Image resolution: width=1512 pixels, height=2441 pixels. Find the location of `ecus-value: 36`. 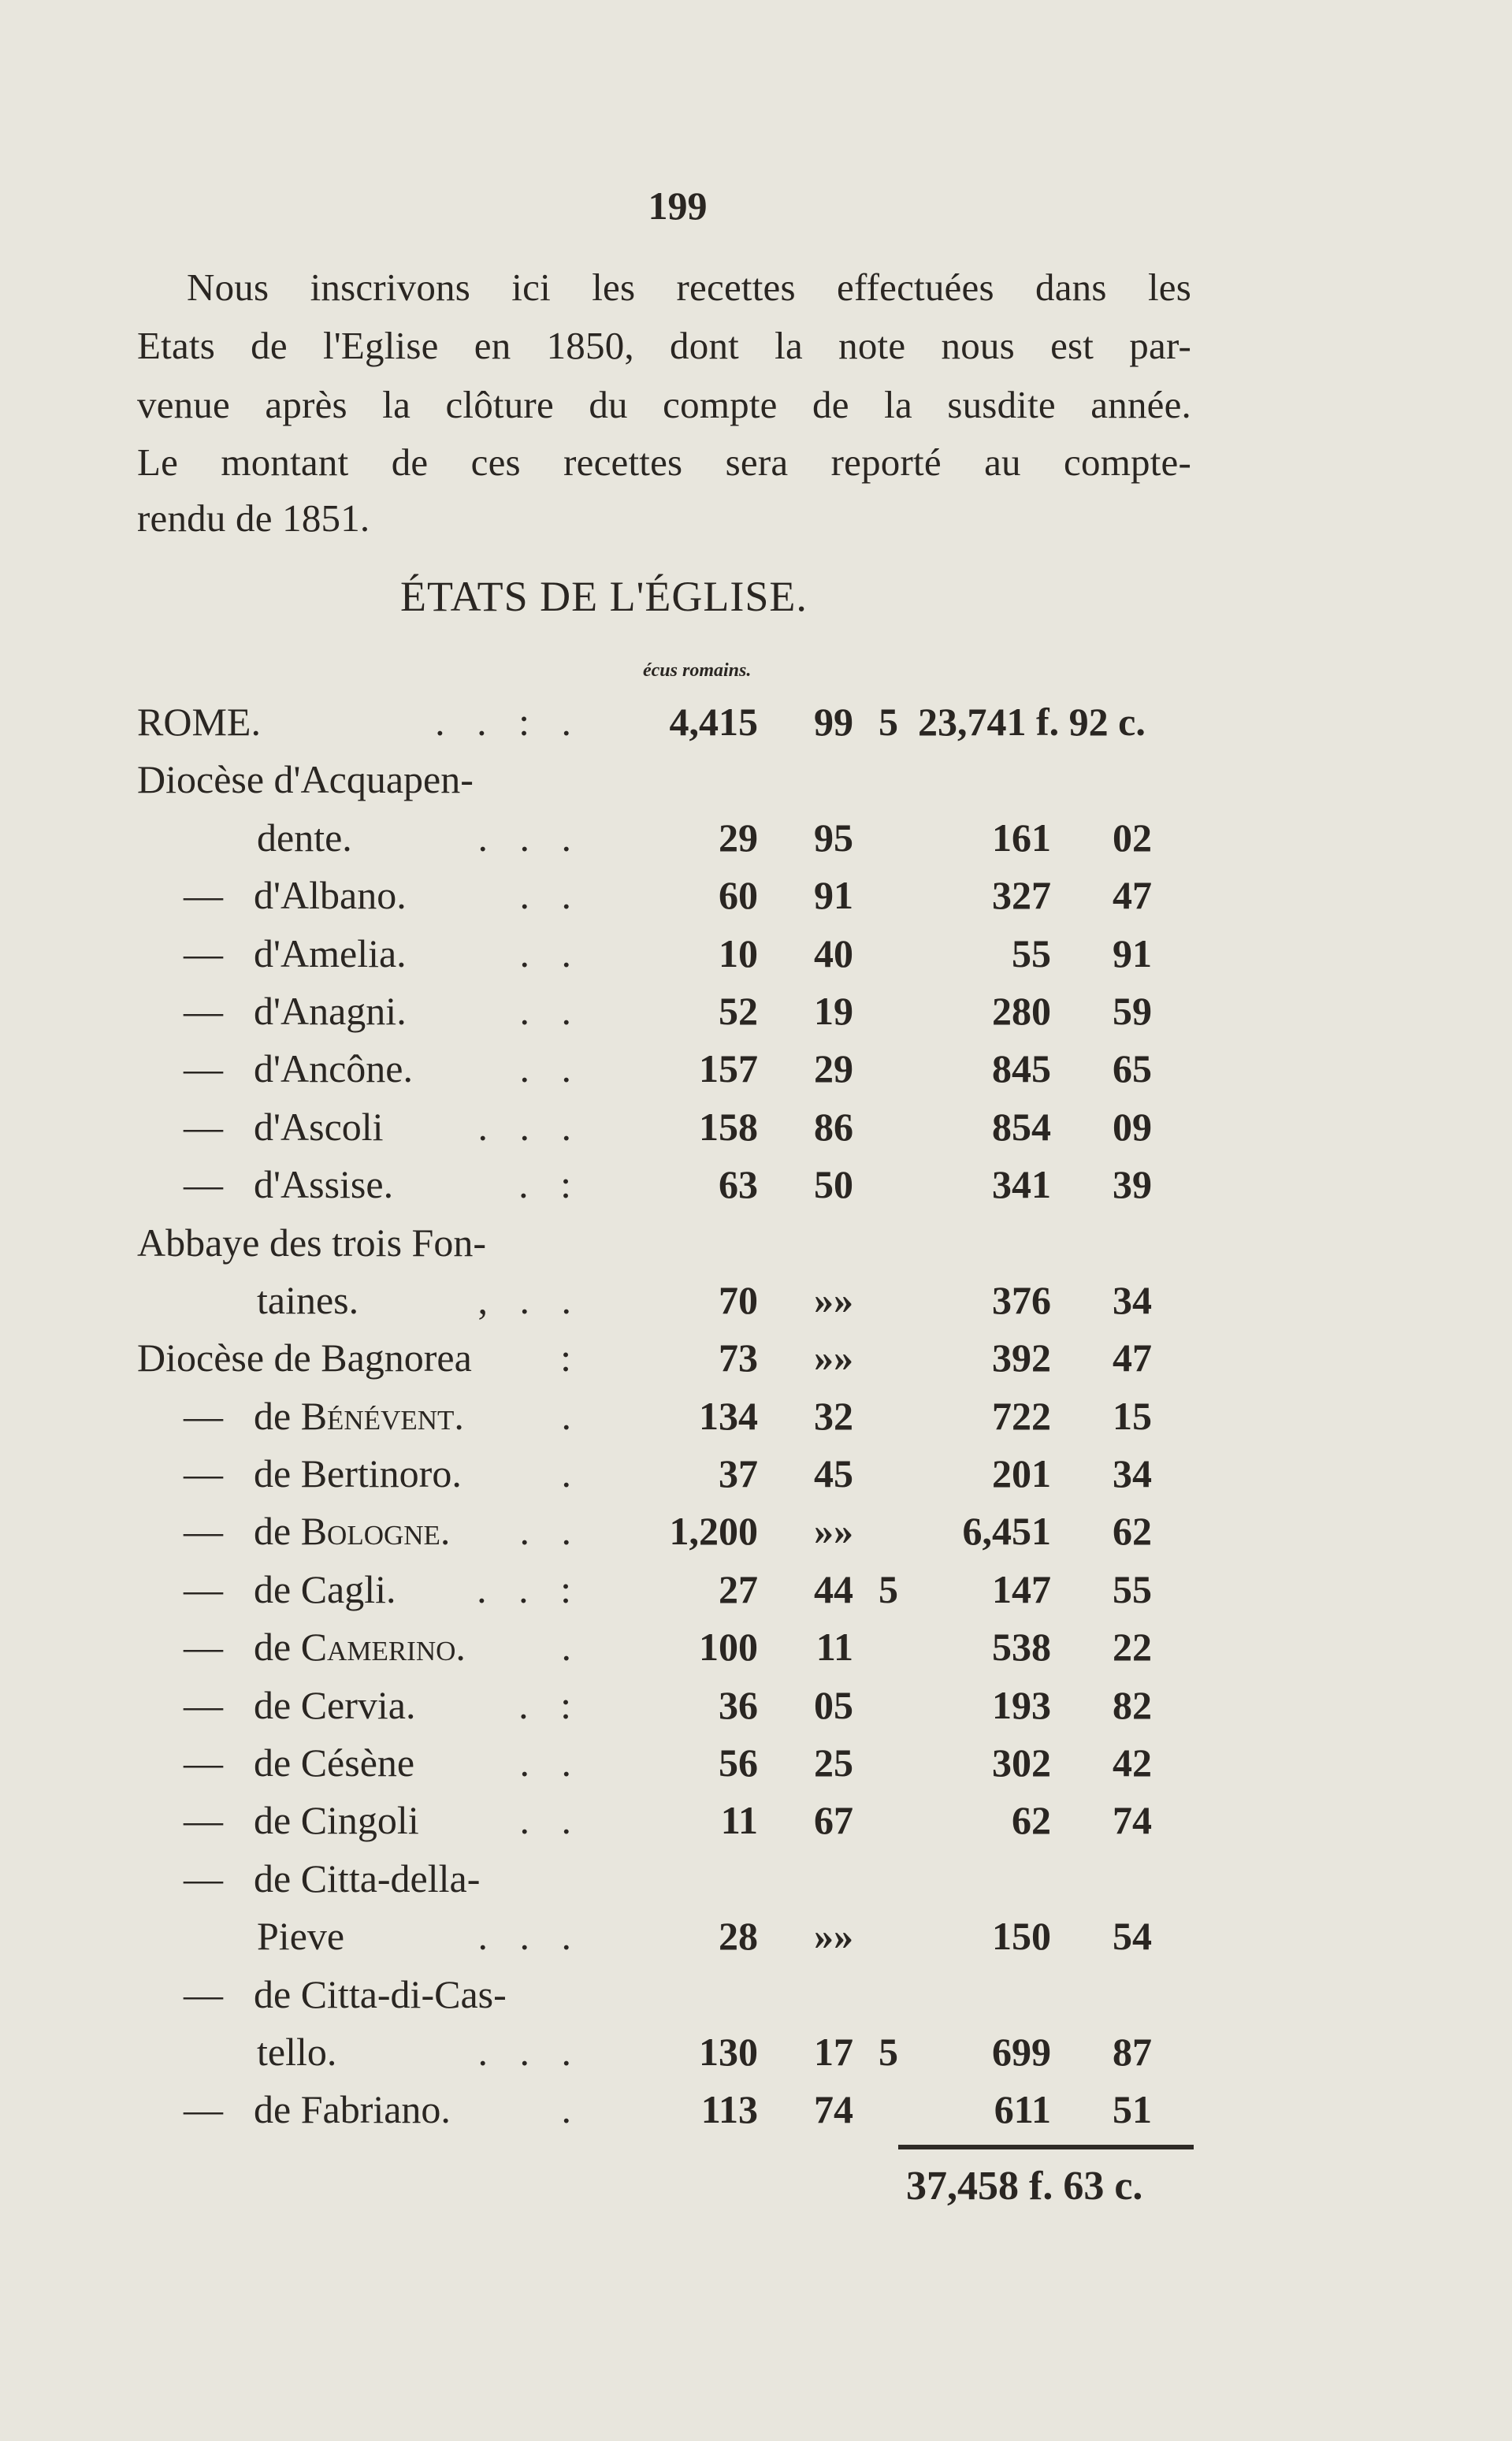

ecus-value: 36 is located at coordinates (738, 1705).